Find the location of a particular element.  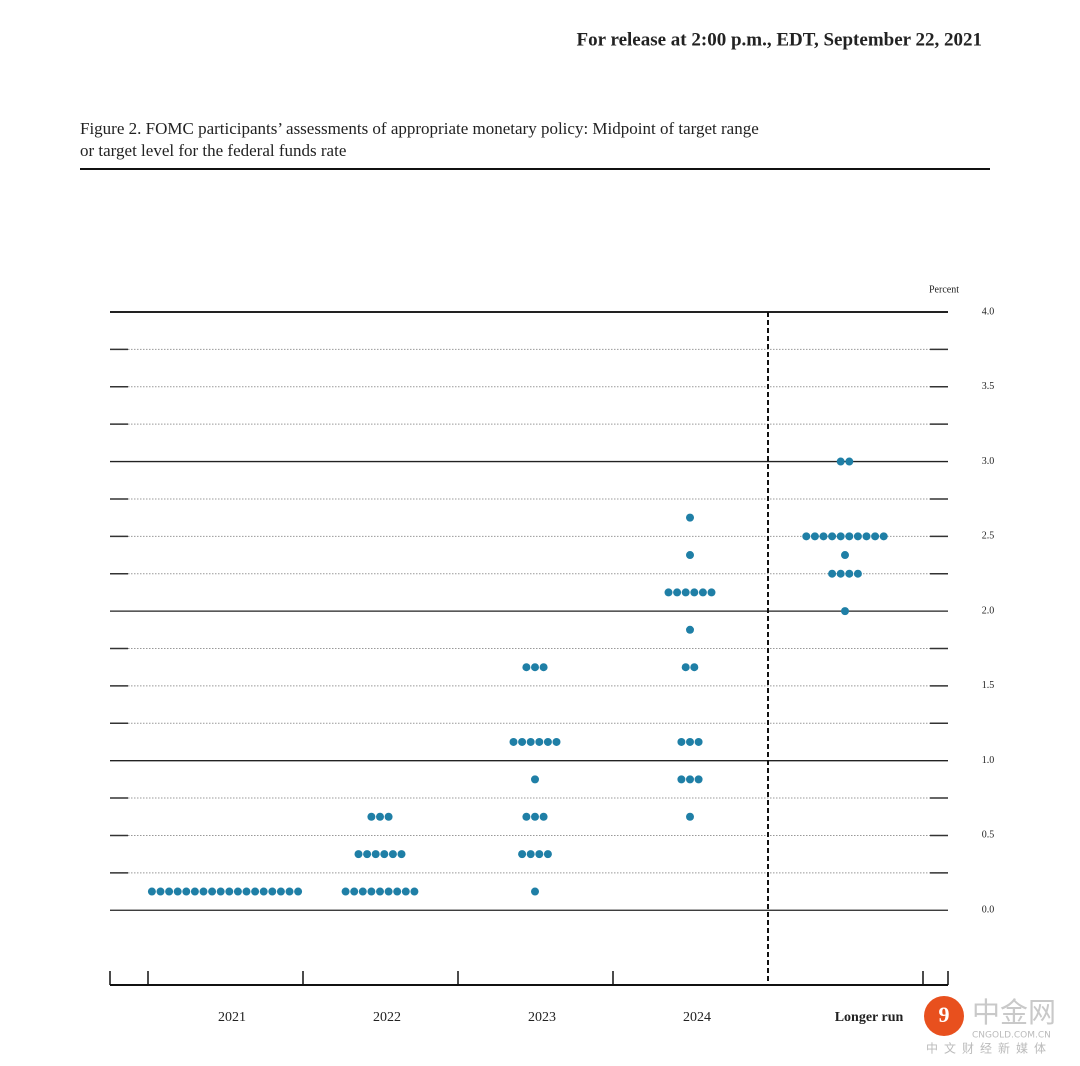

y-tick-label: 0.5 is located at coordinates (988, 835).